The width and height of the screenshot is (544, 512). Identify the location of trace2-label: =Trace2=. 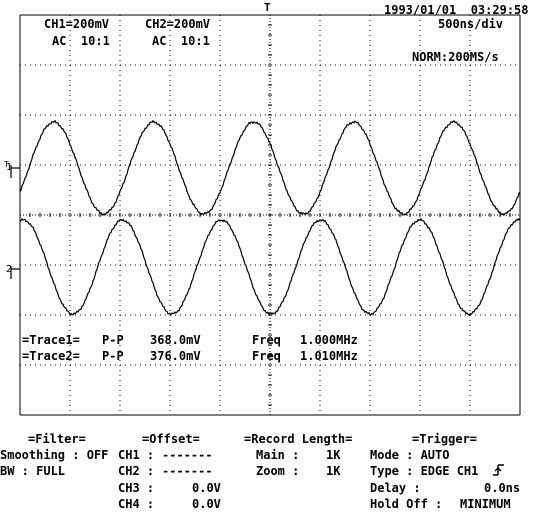
(51, 356).